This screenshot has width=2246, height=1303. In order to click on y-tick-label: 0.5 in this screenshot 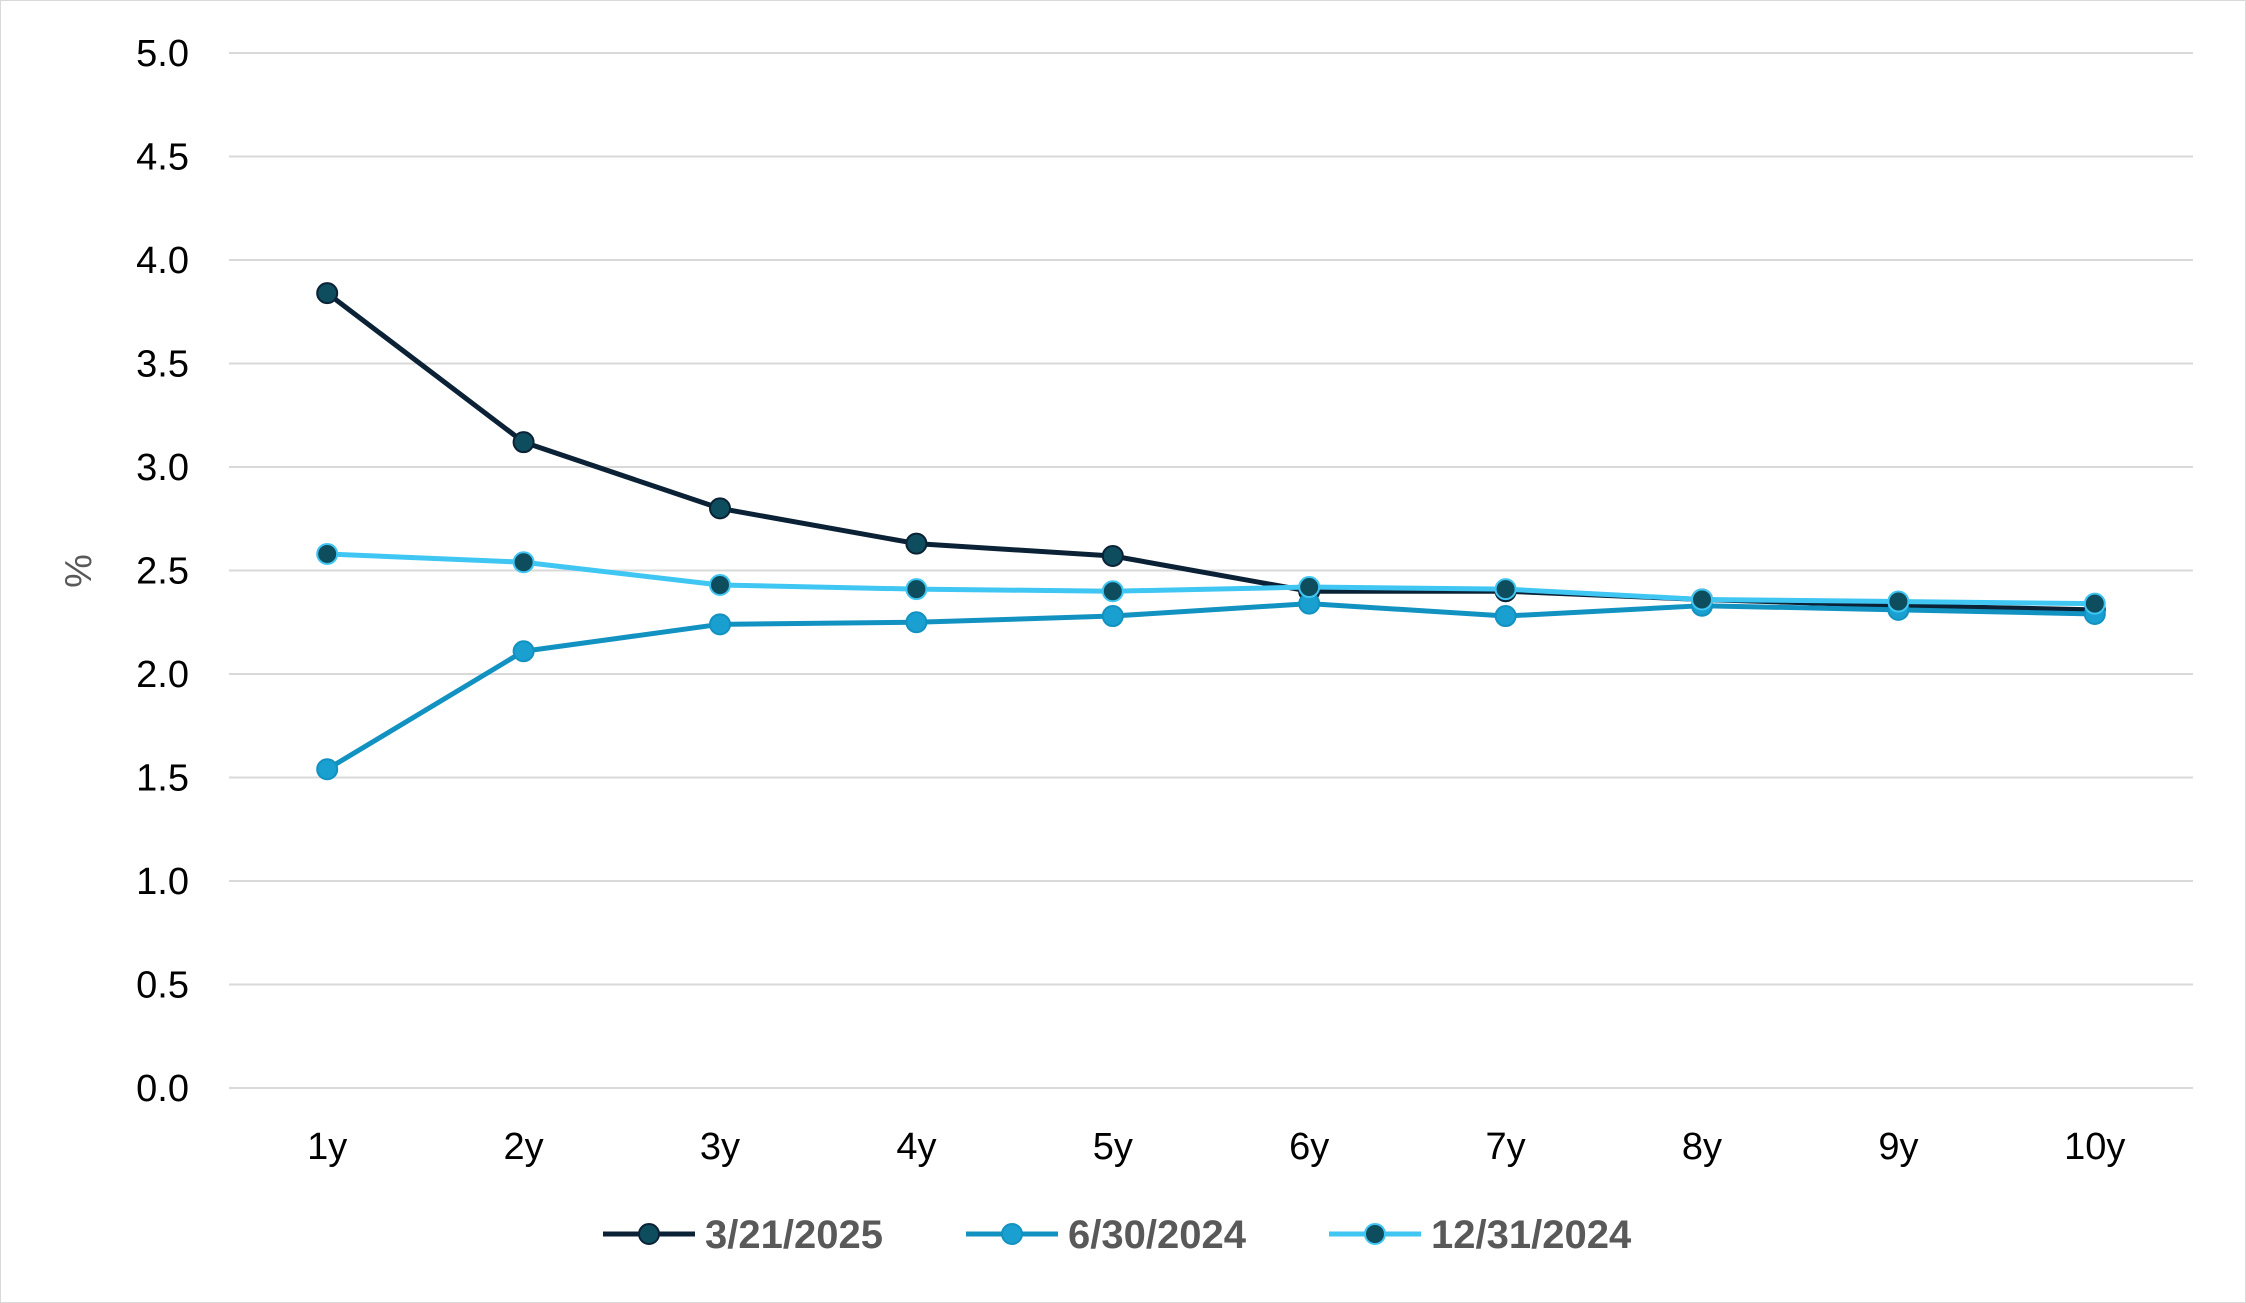, I will do `click(162, 986)`.